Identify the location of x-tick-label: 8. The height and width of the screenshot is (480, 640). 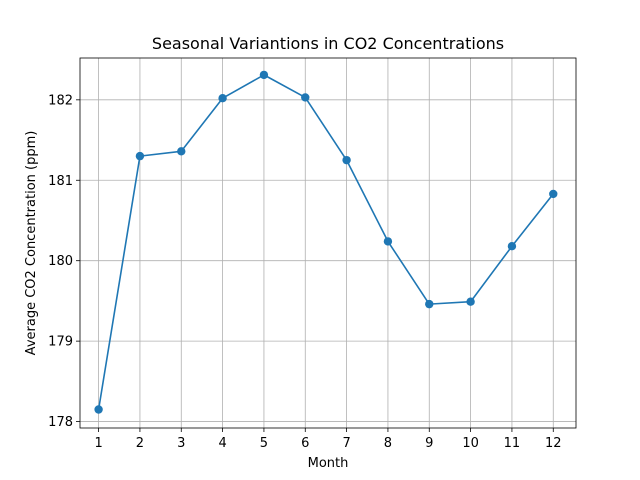
(388, 443).